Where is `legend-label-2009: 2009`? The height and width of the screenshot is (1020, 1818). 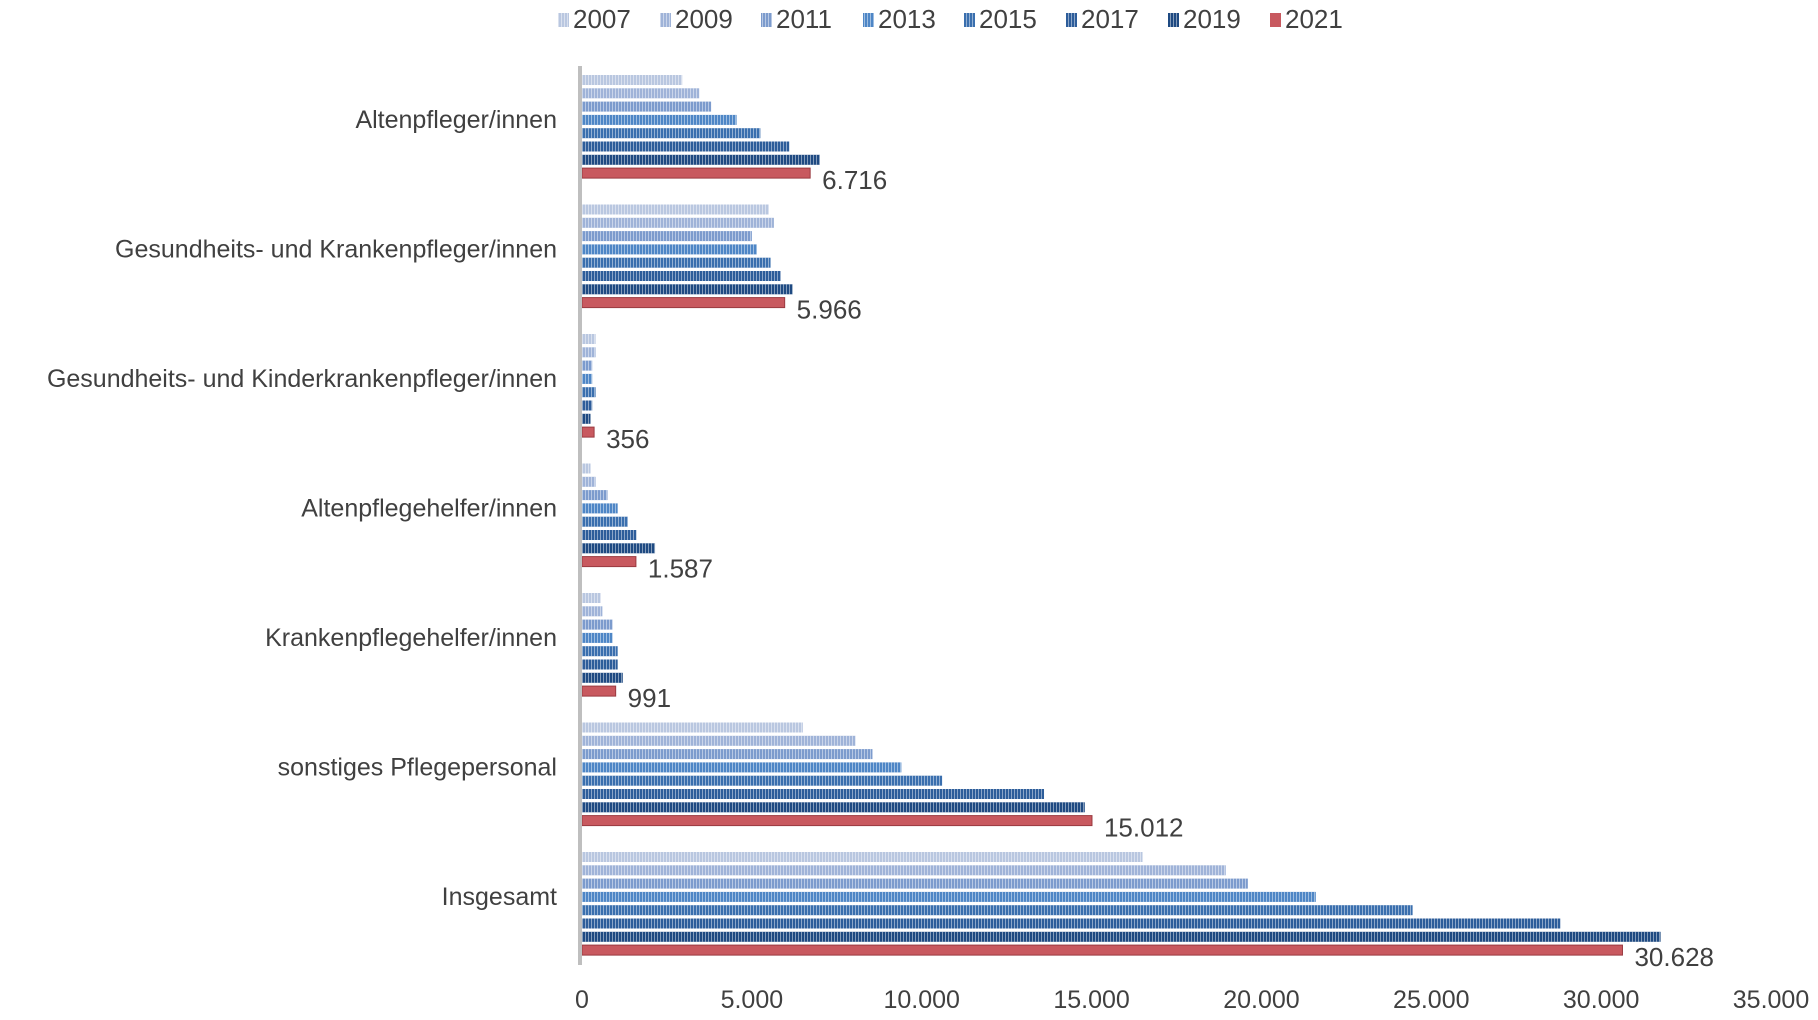
legend-label-2009: 2009 is located at coordinates (704, 19).